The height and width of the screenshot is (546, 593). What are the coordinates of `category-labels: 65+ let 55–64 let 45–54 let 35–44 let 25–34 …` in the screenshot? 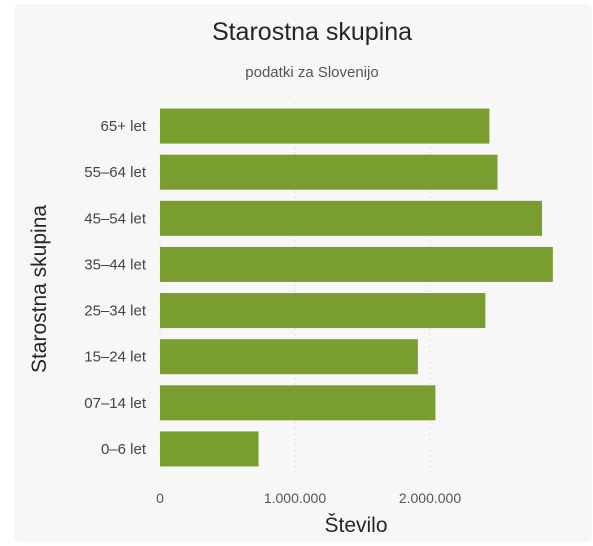 It's located at (115, 288).